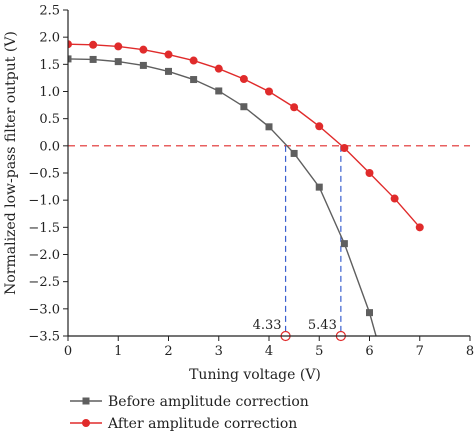 The image size is (474, 435). What do you see at coordinates (44, 309) in the screenshot?
I see `y-tick-label: −3.0` at bounding box center [44, 309].